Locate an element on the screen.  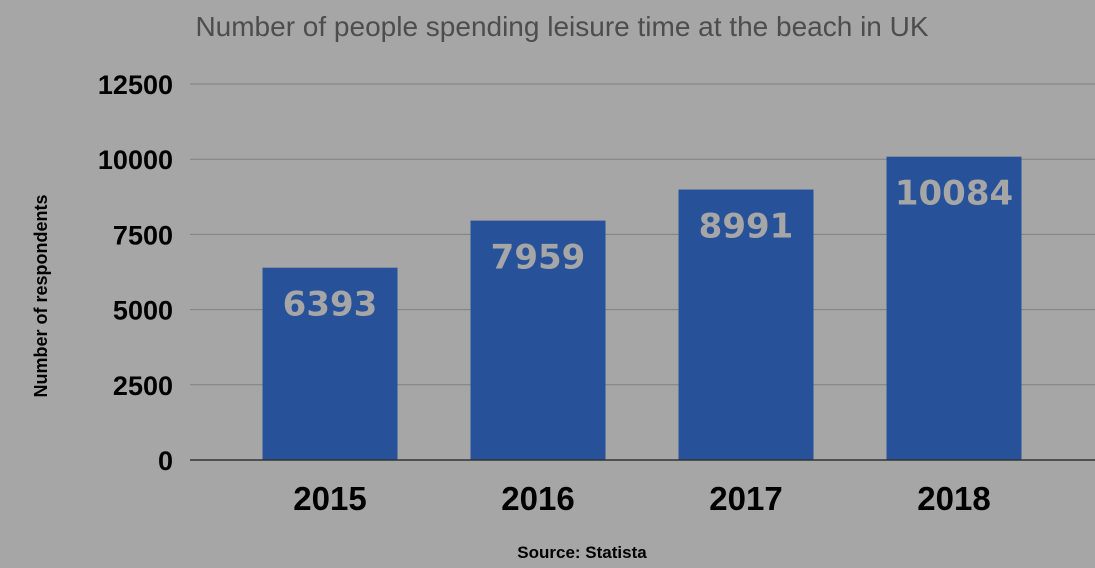
source-note: Source: Statista is located at coordinates (582, 552).